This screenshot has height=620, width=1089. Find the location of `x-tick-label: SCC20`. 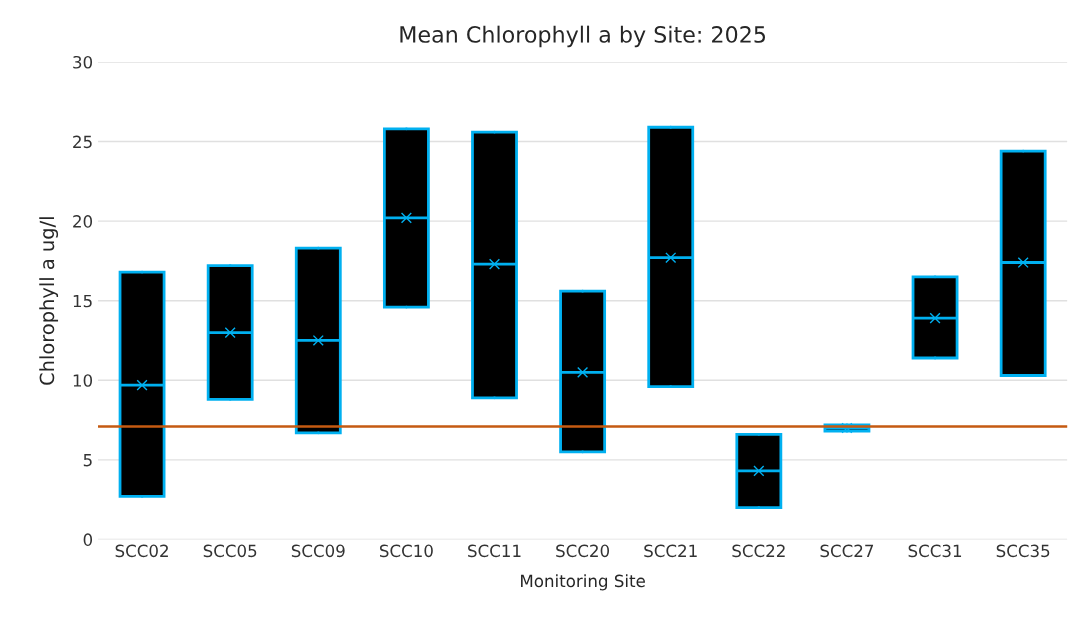

x-tick-label: SCC20 is located at coordinates (583, 551).